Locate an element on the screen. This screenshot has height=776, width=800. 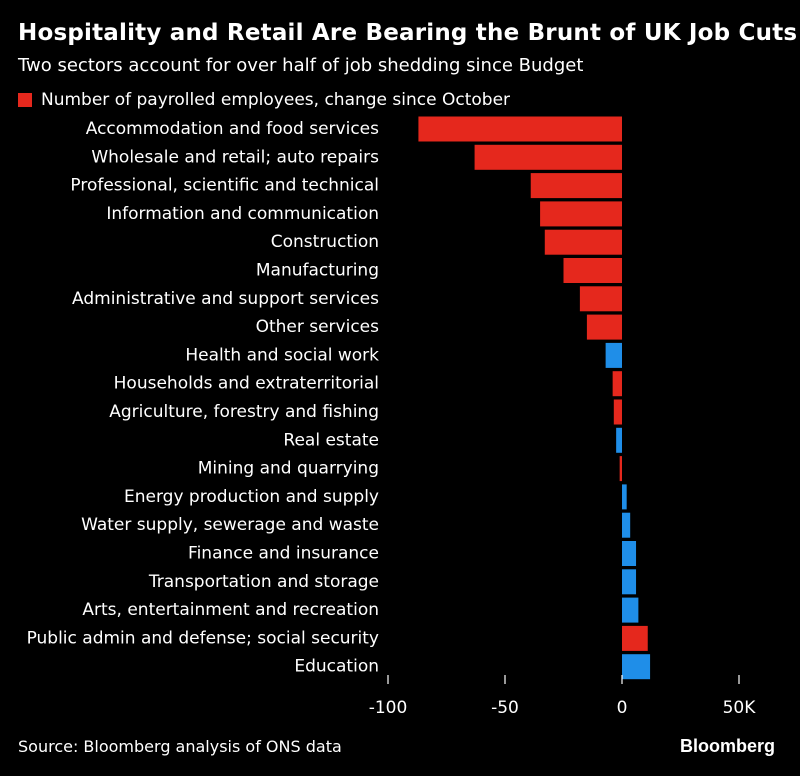
category-label: Construction is located at coordinates (325, 242).